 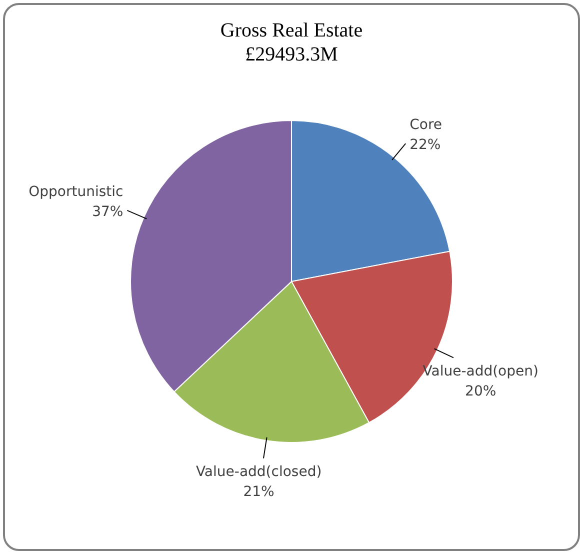 I want to click on slice-label: Value-add(closed), so click(x=259, y=472).